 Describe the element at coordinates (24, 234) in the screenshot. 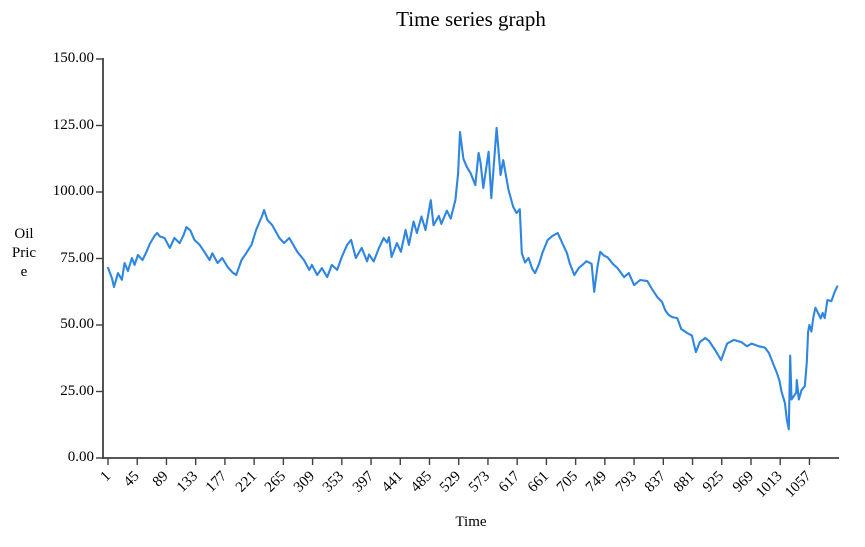

I see `y-axis-title-line-1: Oil` at that location.